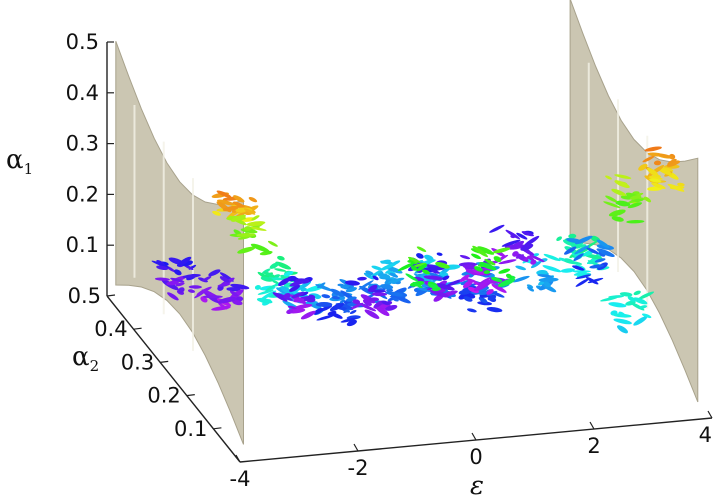 The width and height of the screenshot is (721, 497). Describe the element at coordinates (475, 457) in the screenshot. I see `epsilon-tick-label: 0` at that location.